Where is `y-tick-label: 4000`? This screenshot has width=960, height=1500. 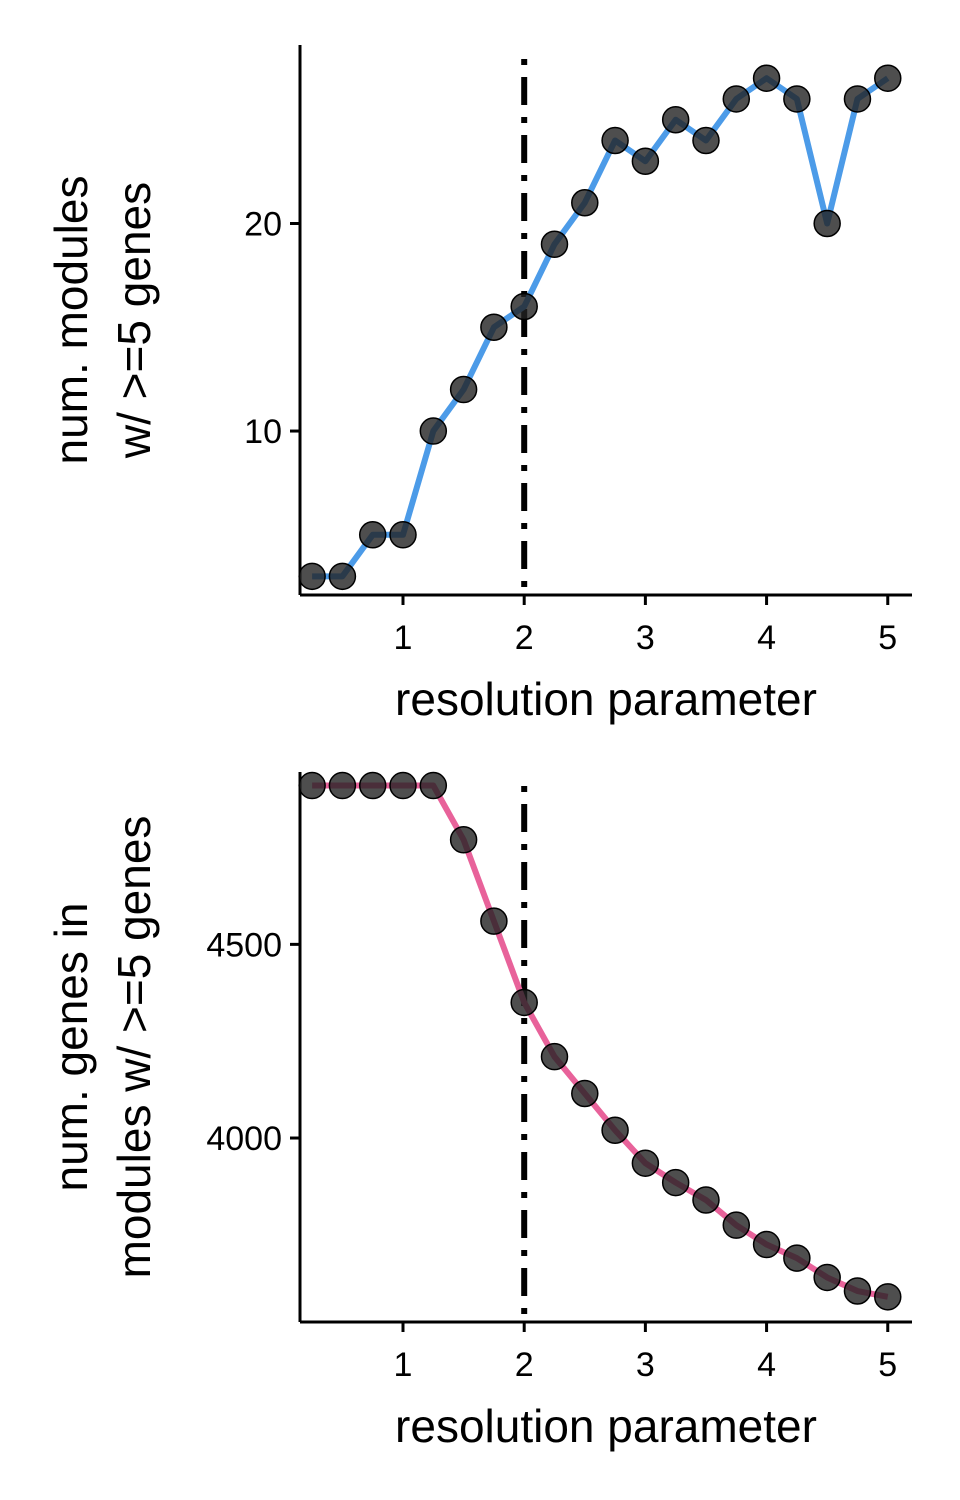
y-tick-label: 4000 is located at coordinates (244, 1139).